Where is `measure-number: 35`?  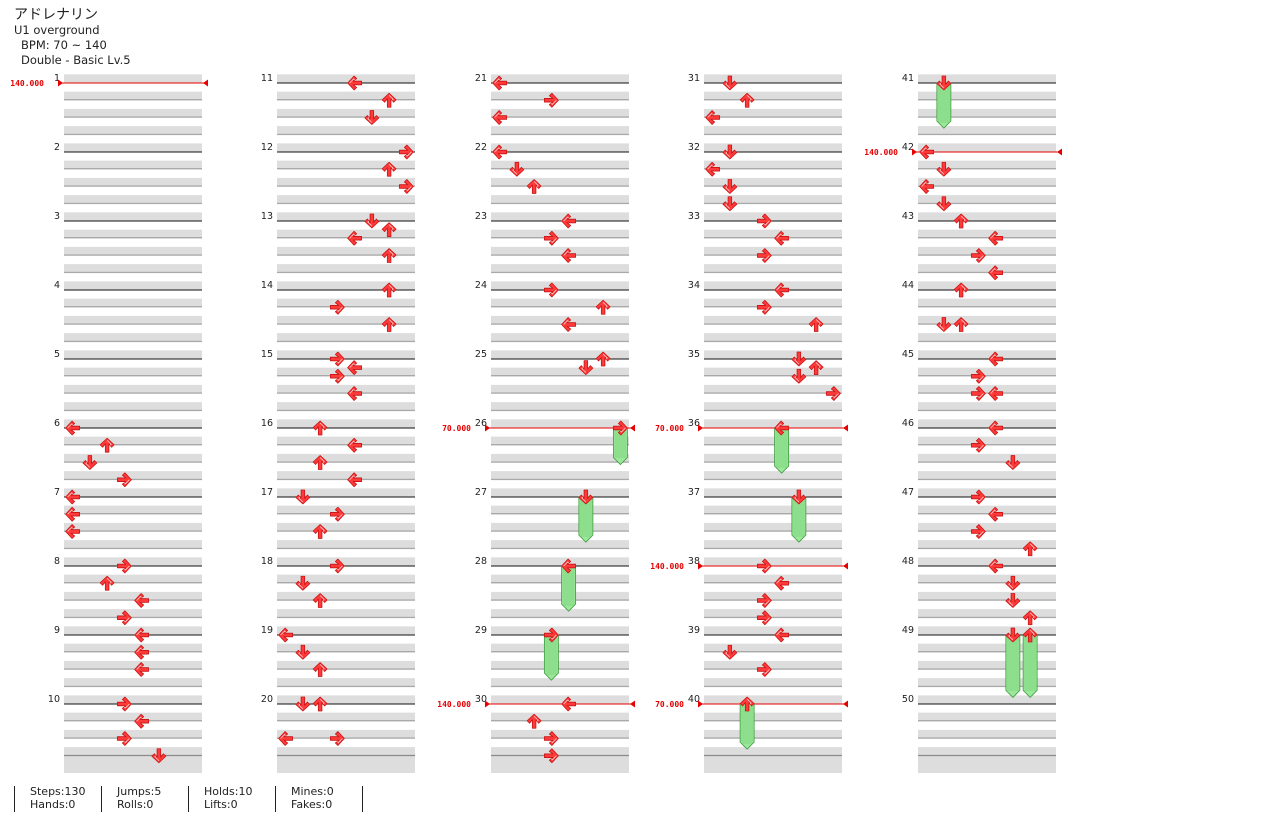
measure-number: 35 is located at coordinates (694, 354).